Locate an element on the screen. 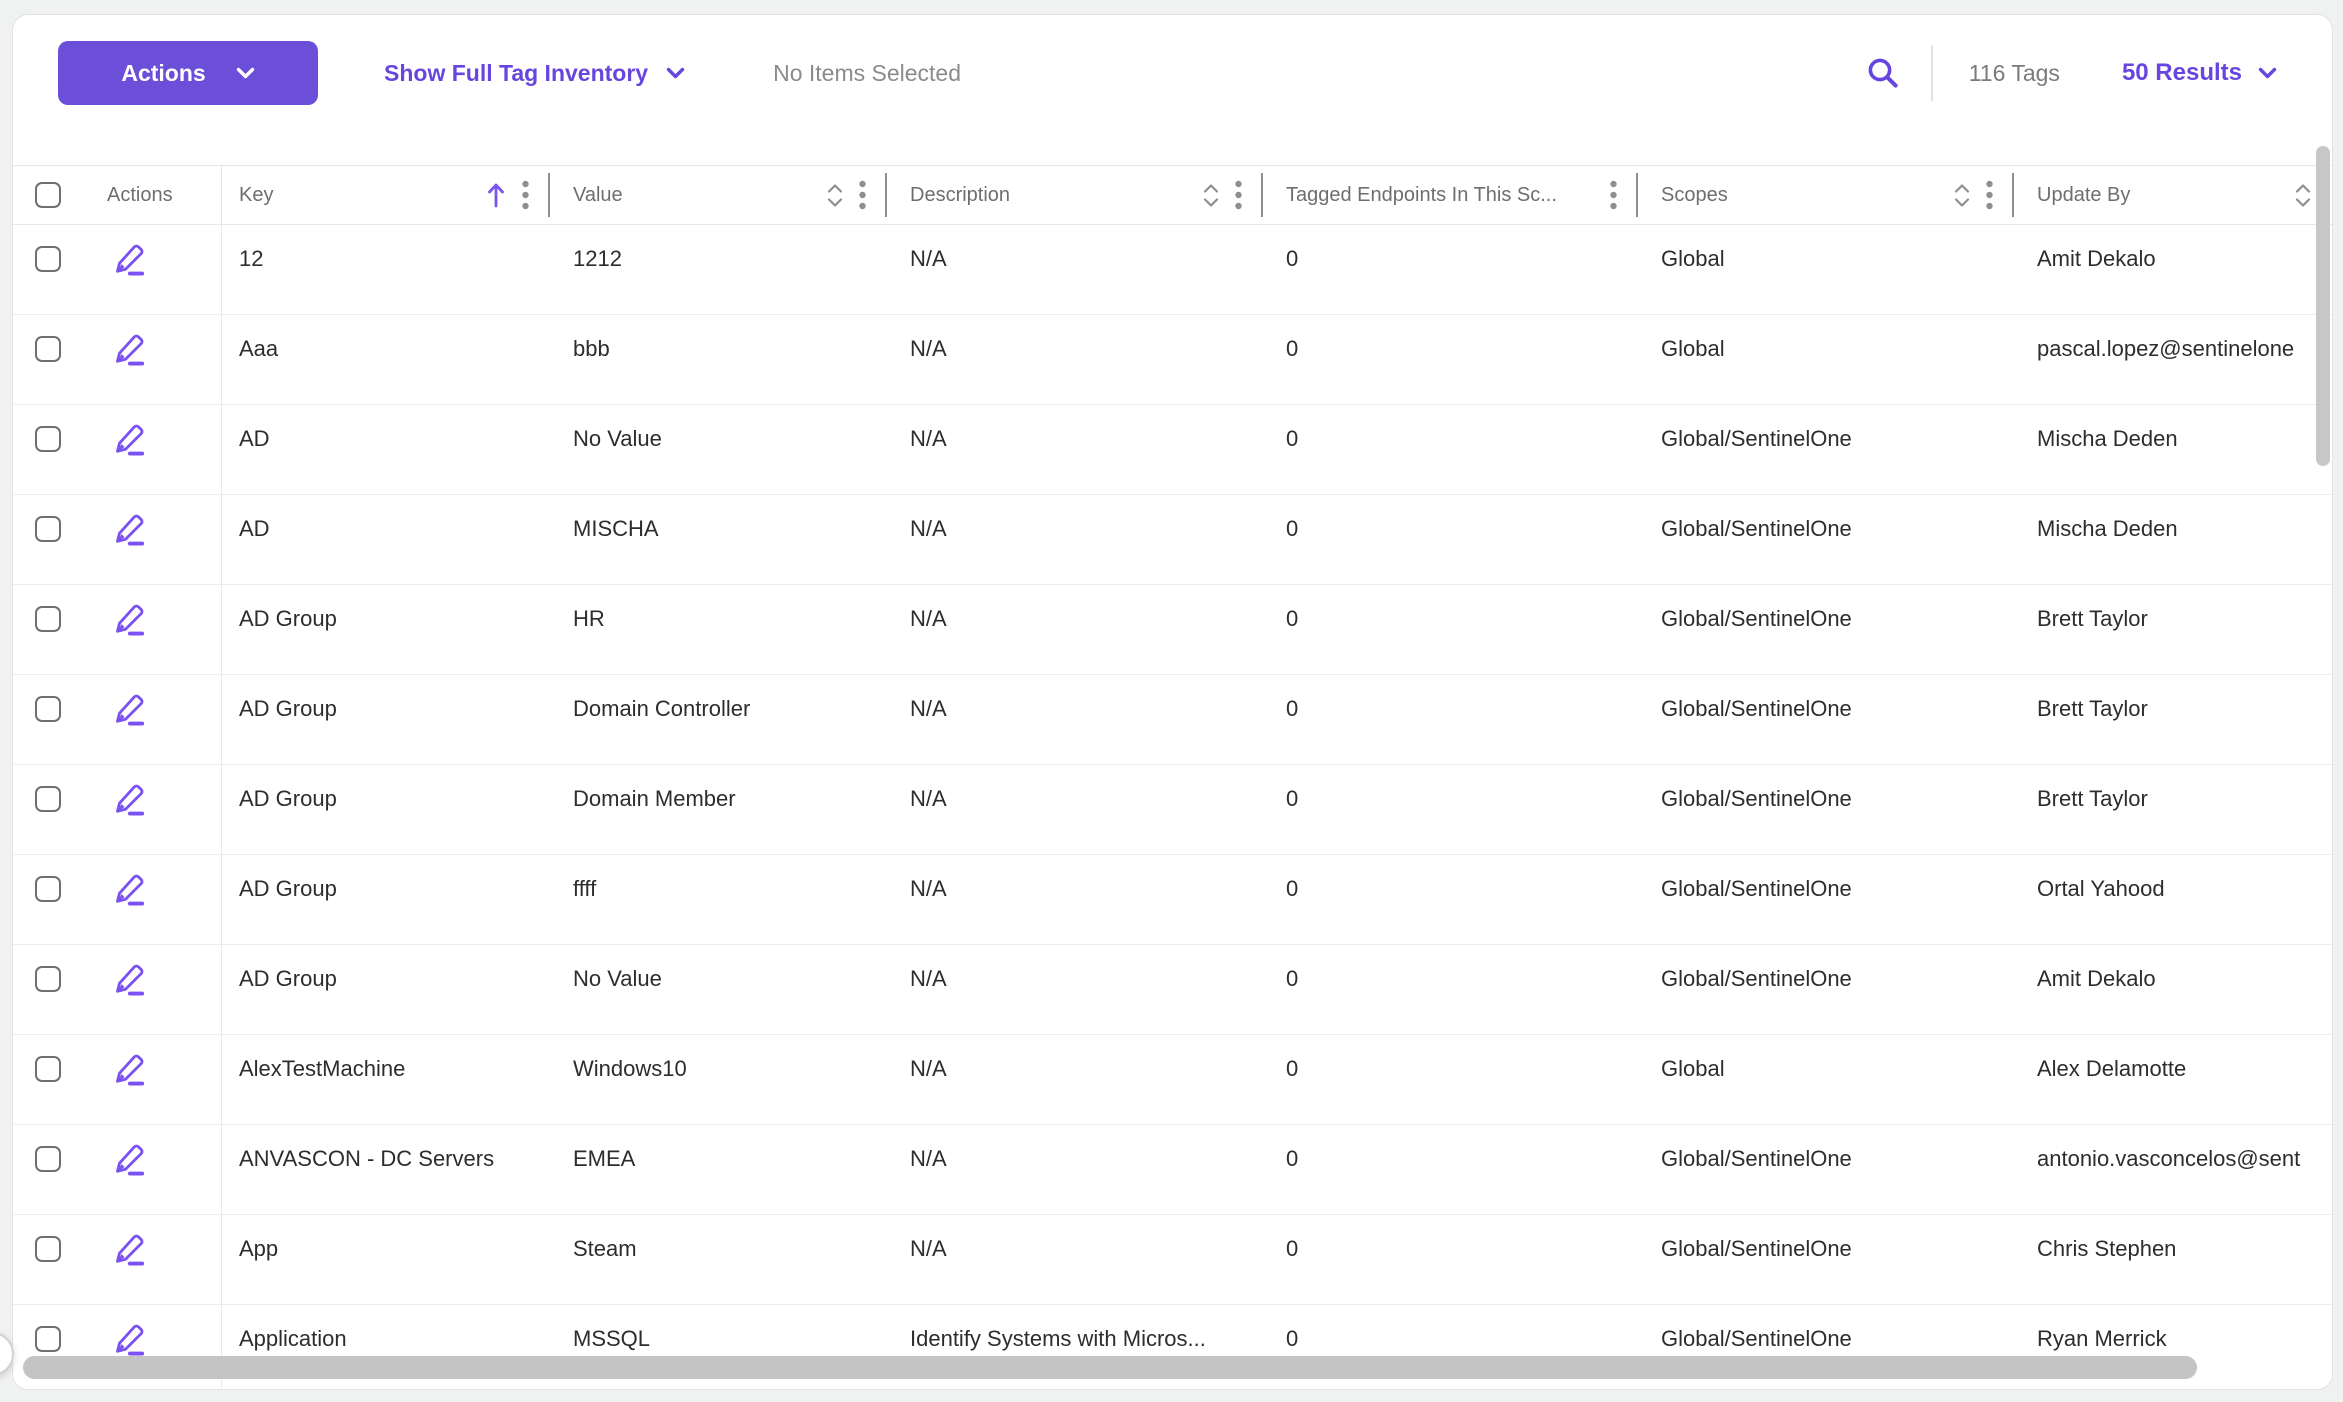 This screenshot has width=2343, height=1402. cell-update-by: pascal.lopez@sentinelone is located at coordinates (2166, 348).